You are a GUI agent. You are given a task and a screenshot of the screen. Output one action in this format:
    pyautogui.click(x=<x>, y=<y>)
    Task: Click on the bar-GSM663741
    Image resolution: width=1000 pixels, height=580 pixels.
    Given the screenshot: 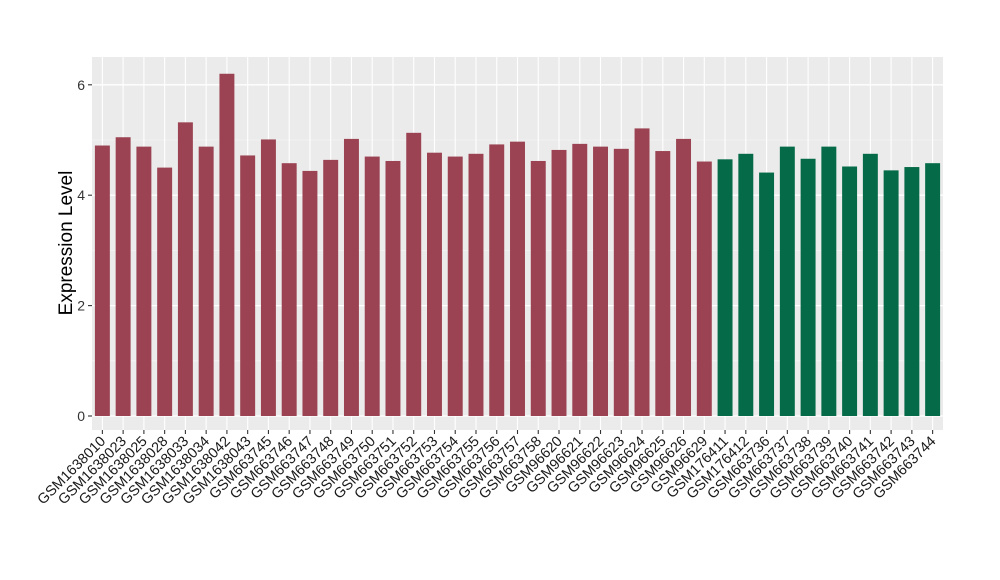 What is the action you would take?
    pyautogui.click(x=870, y=285)
    